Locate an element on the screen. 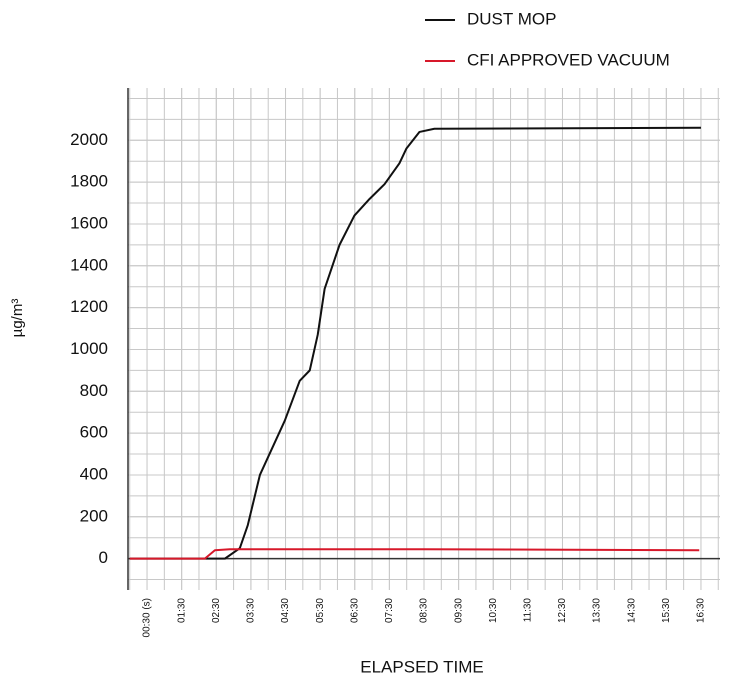  legend-label: CFI APPROVED VACUUM is located at coordinates (568, 59).